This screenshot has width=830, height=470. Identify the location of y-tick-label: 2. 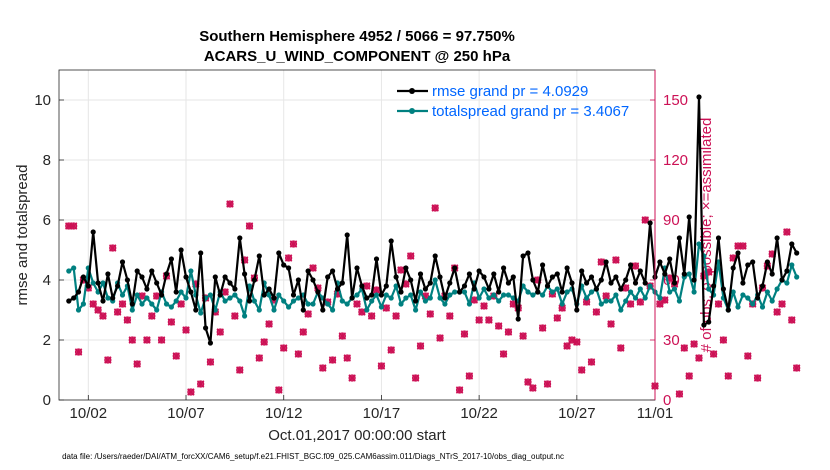
(47, 340).